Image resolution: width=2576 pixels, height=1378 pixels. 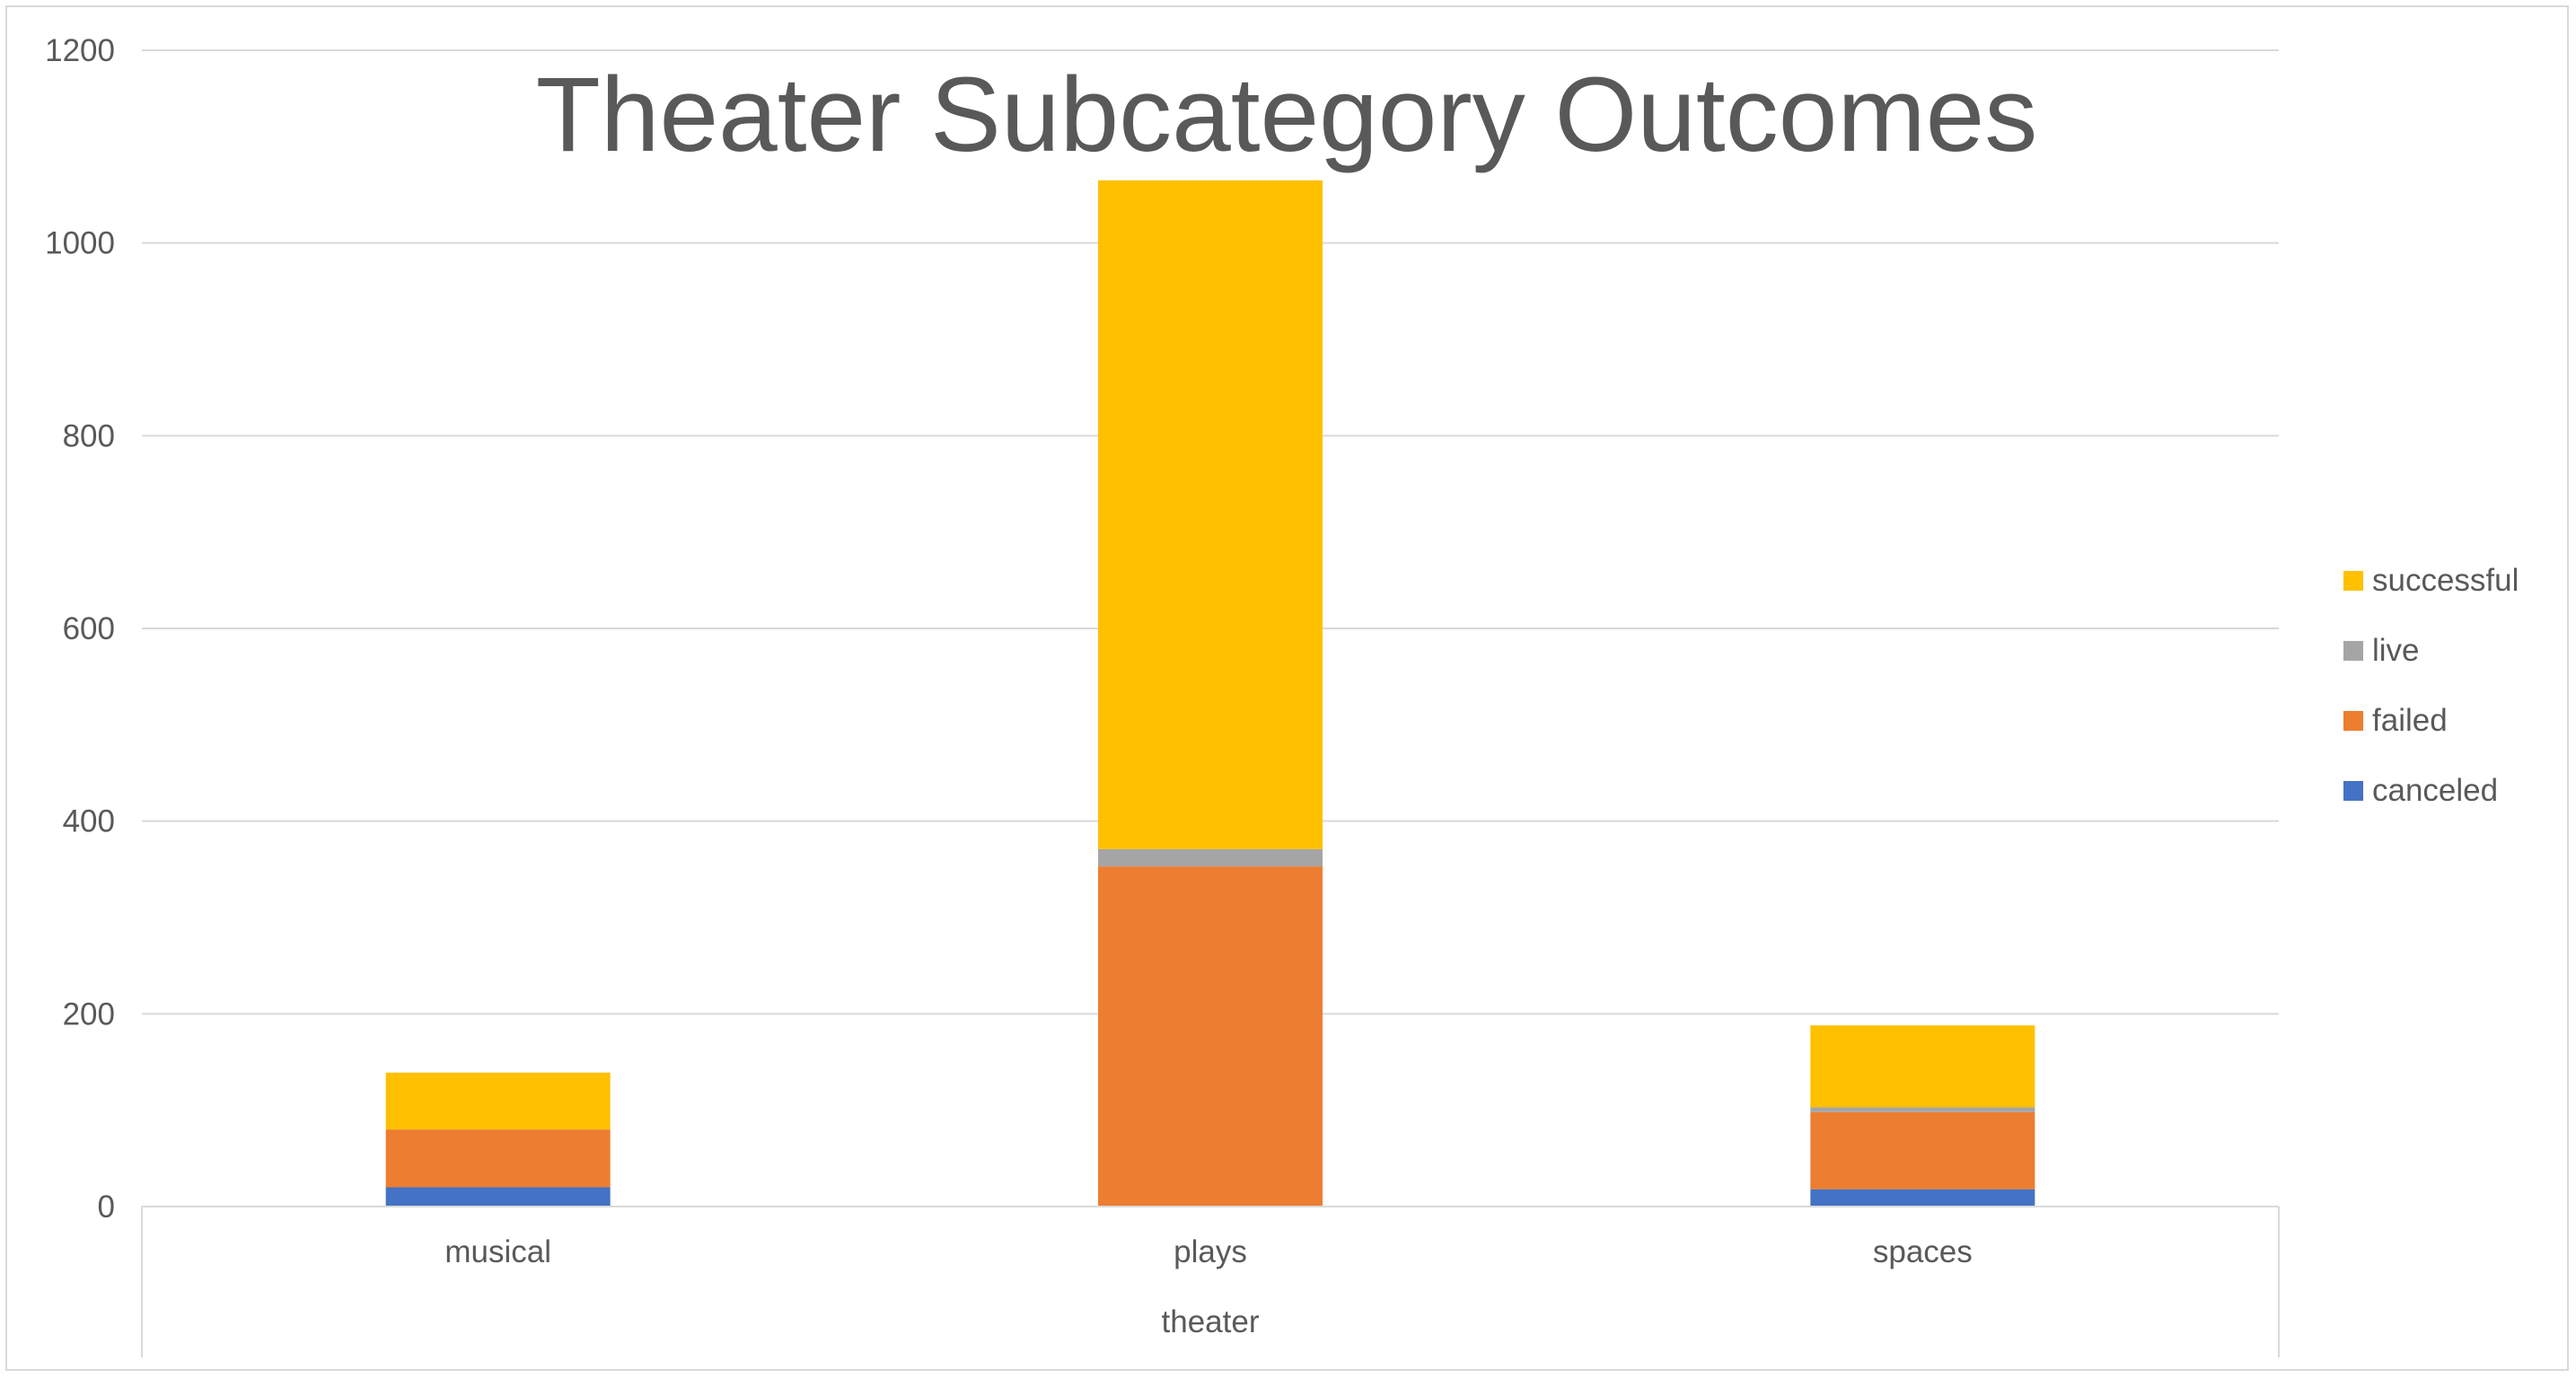 What do you see at coordinates (498, 1101) in the screenshot?
I see `bar-musical-successful` at bounding box center [498, 1101].